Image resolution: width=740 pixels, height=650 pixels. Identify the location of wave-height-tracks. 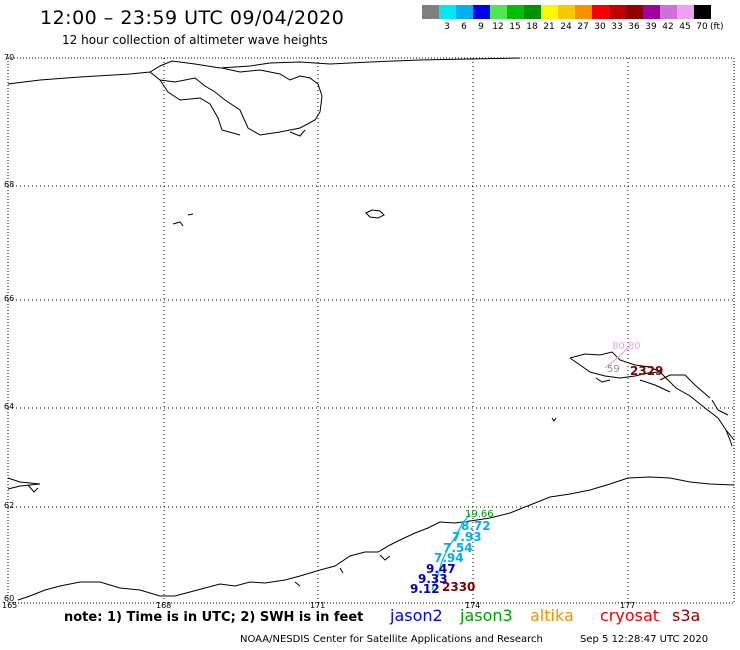
(530, 469).